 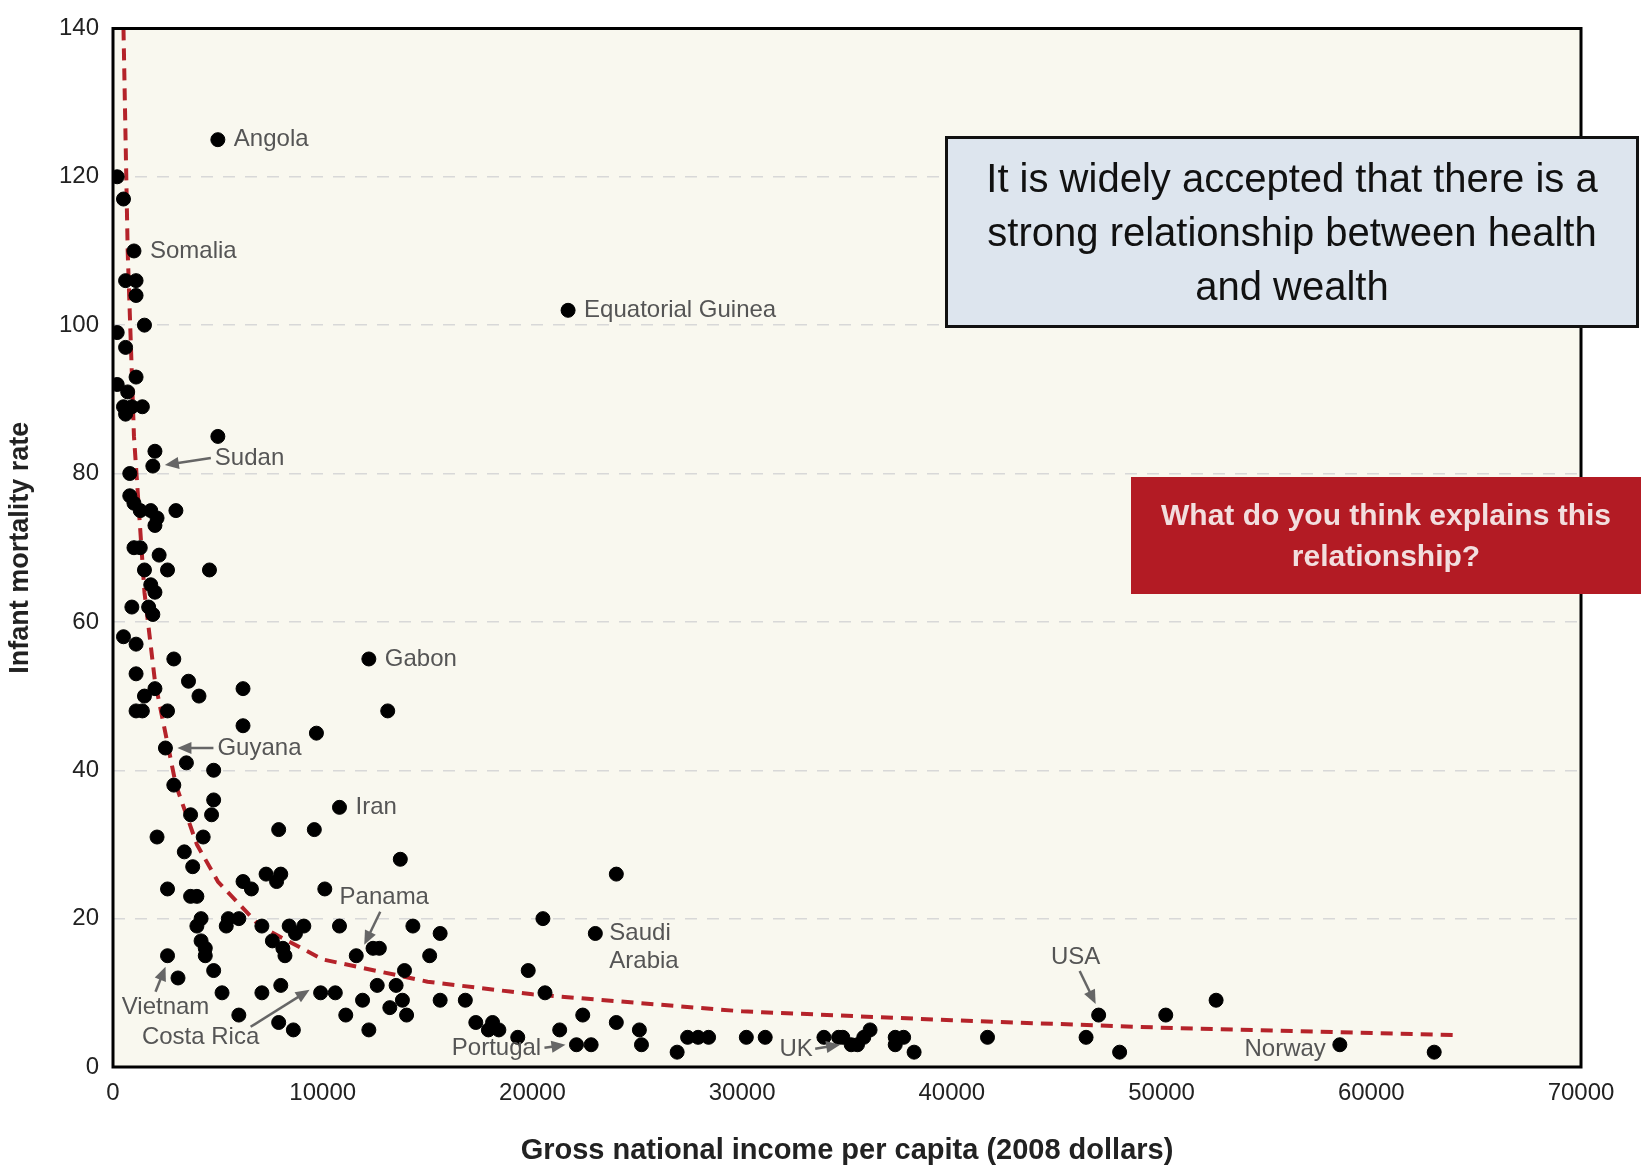 What do you see at coordinates (1075, 955) in the screenshot?
I see `annotation: USA` at bounding box center [1075, 955].